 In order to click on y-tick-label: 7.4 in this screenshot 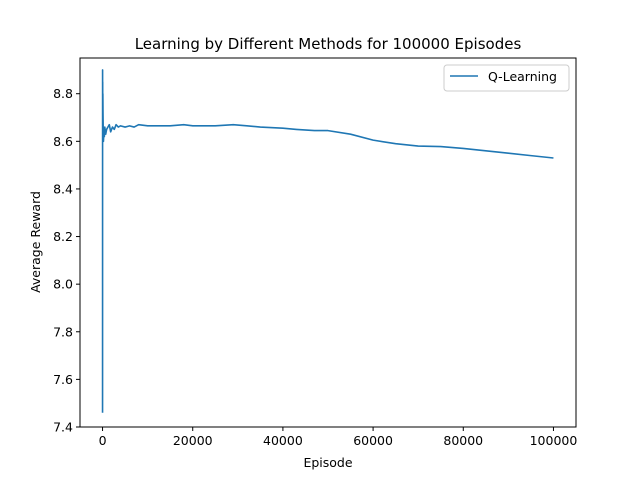, I will do `click(63, 427)`.